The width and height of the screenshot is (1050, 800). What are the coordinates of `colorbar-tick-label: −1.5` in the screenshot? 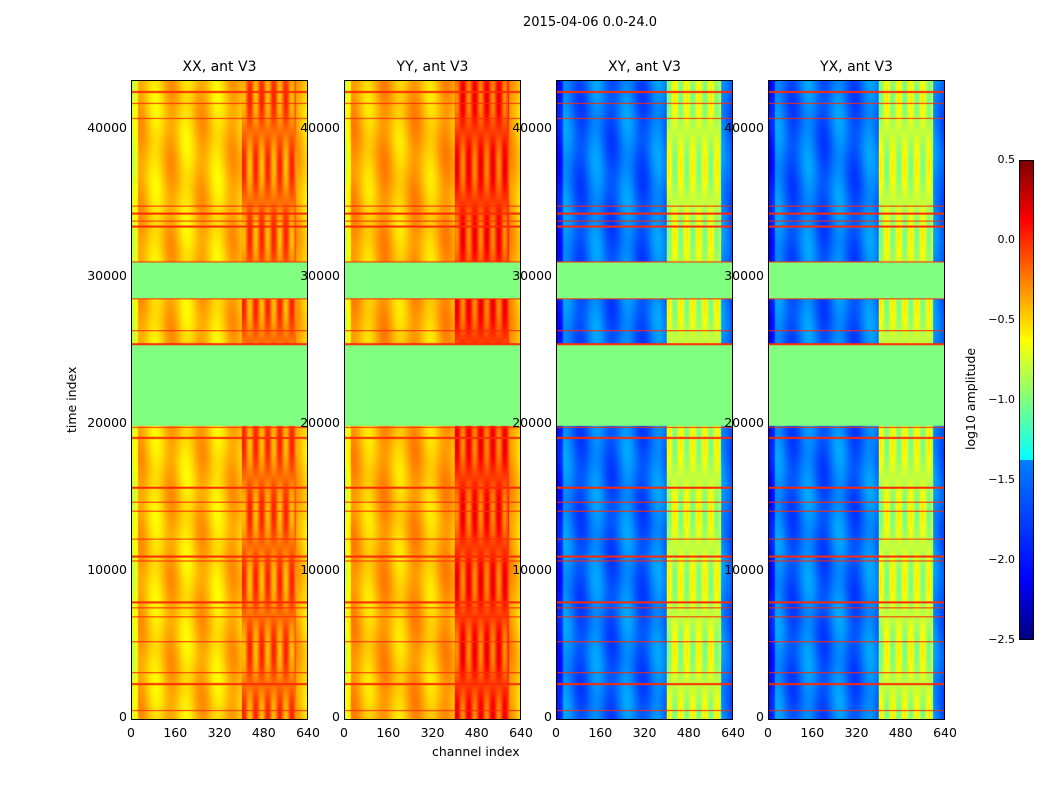 It's located at (1001, 479).